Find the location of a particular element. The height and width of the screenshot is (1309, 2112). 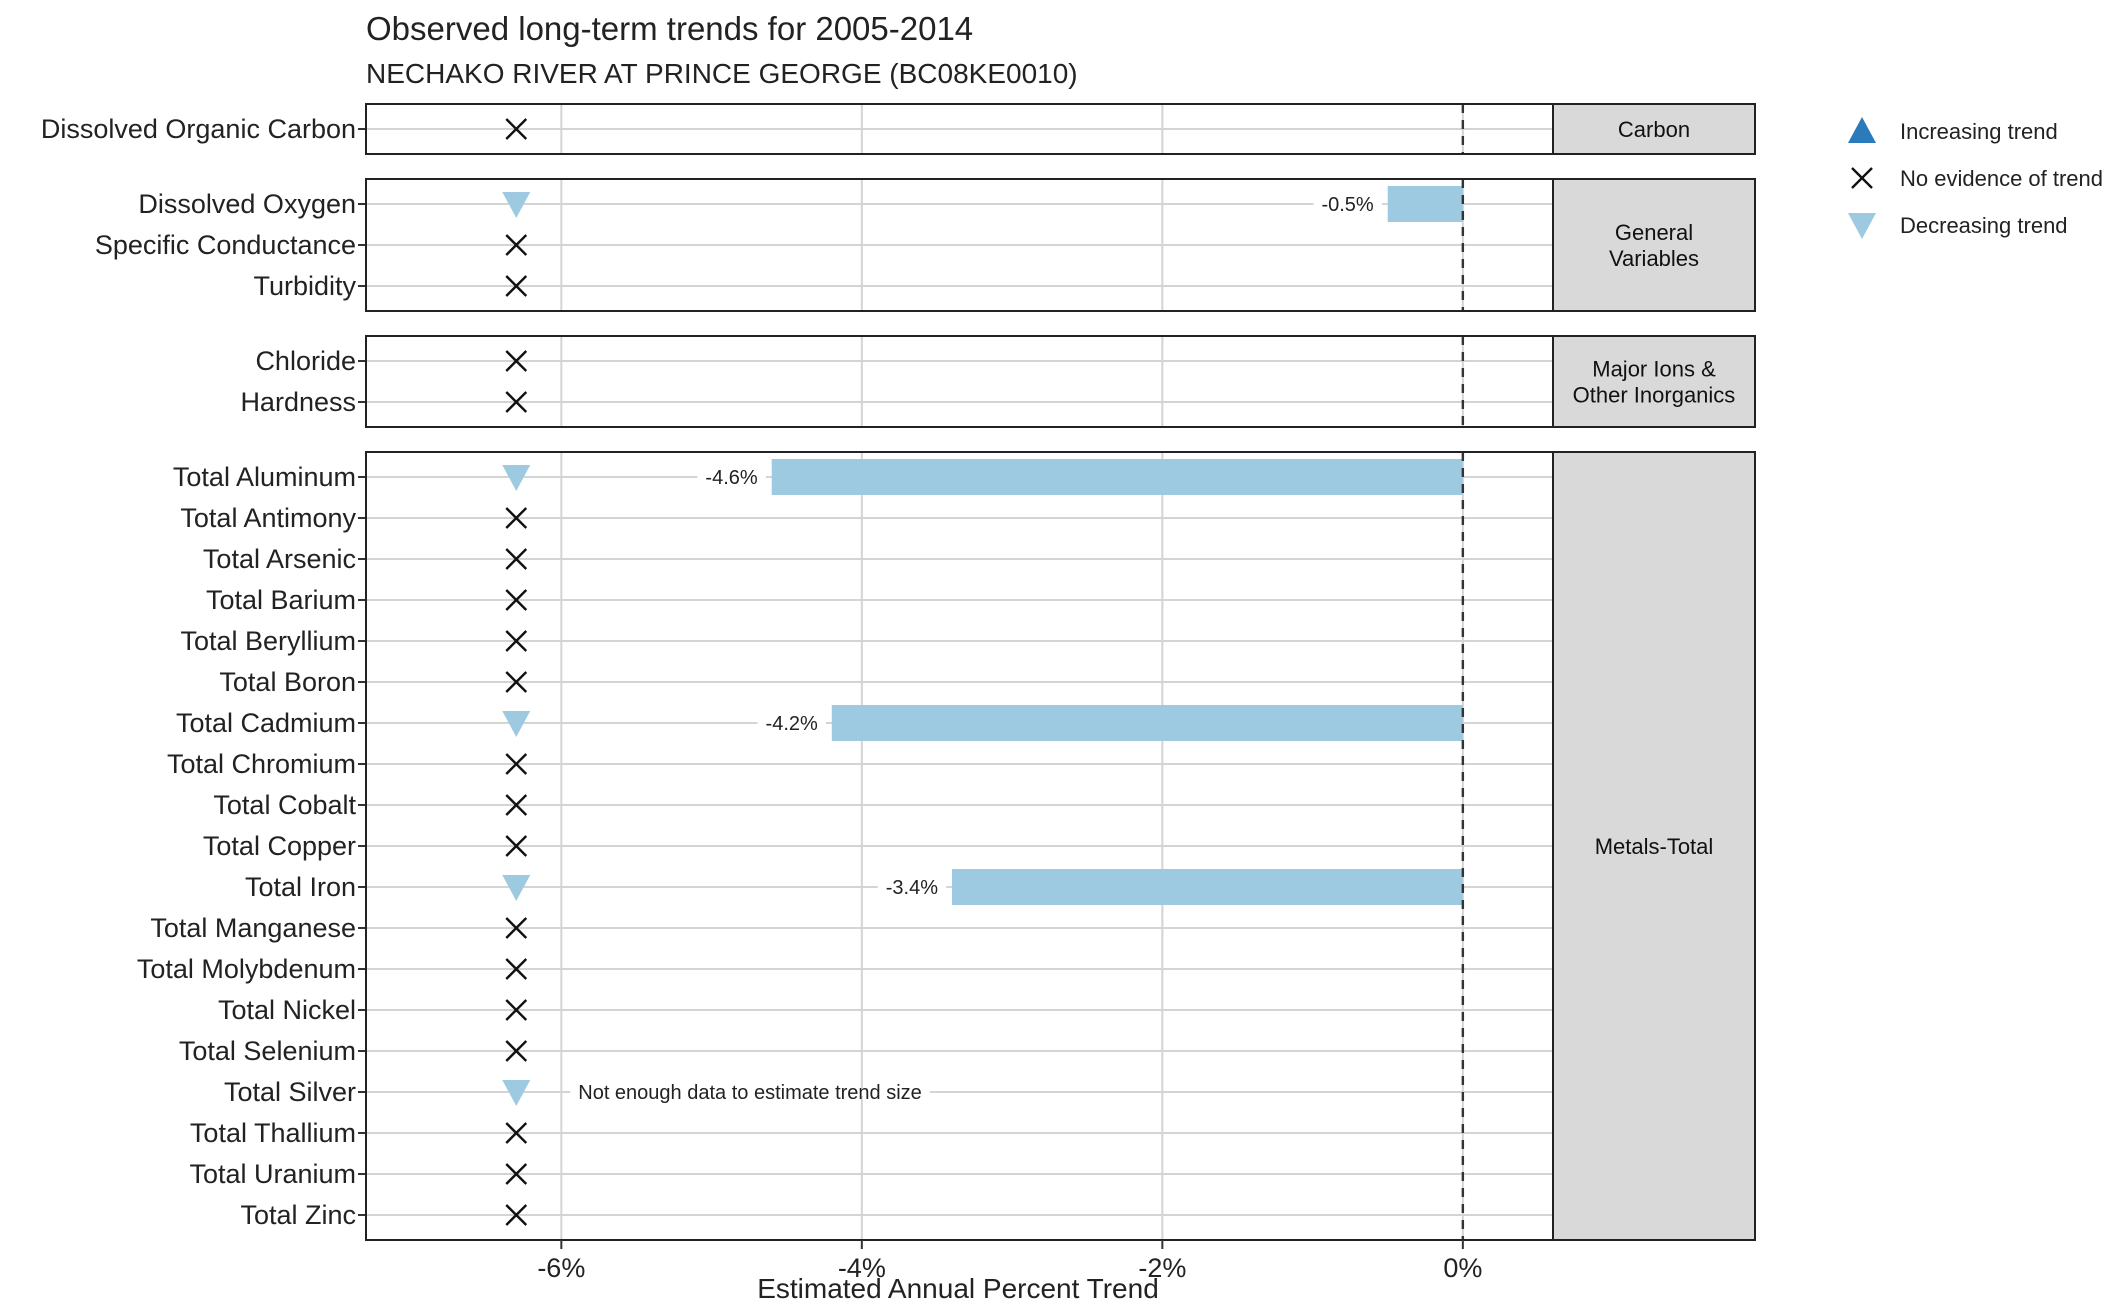

panel-carbon: Dissolved Organic Carbon Carbon is located at coordinates (898, 129).